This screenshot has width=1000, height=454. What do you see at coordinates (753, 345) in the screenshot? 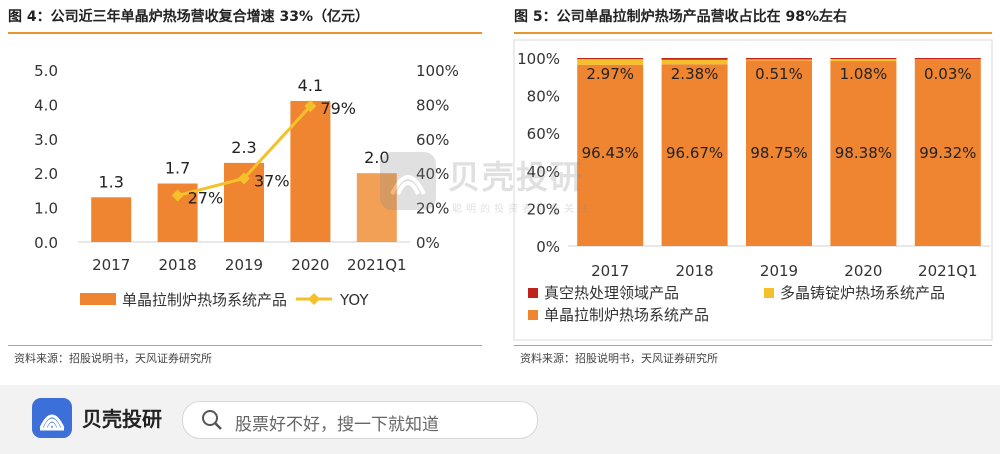
I see `right-bottom-rule` at bounding box center [753, 345].